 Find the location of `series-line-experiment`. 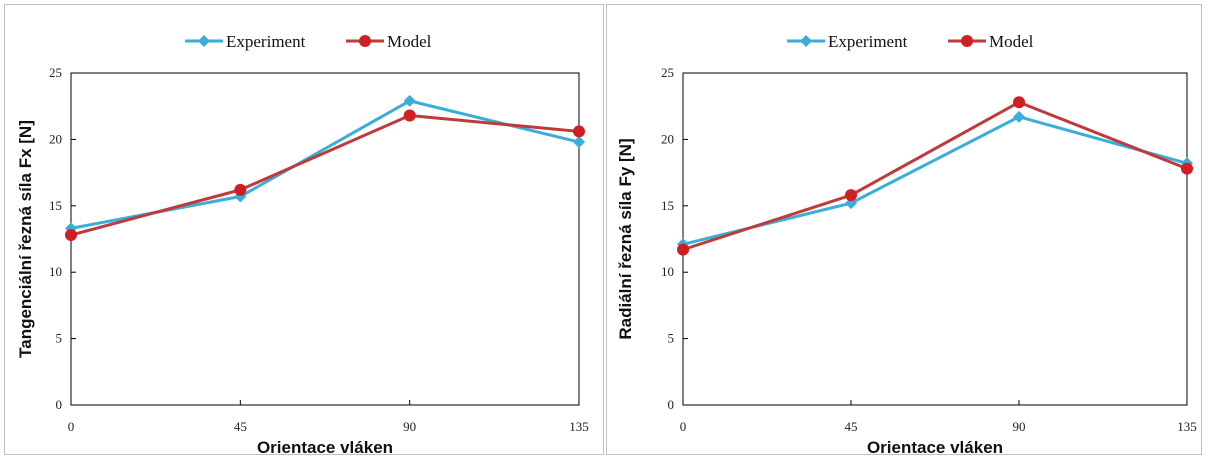

series-line-experiment is located at coordinates (325, 164).